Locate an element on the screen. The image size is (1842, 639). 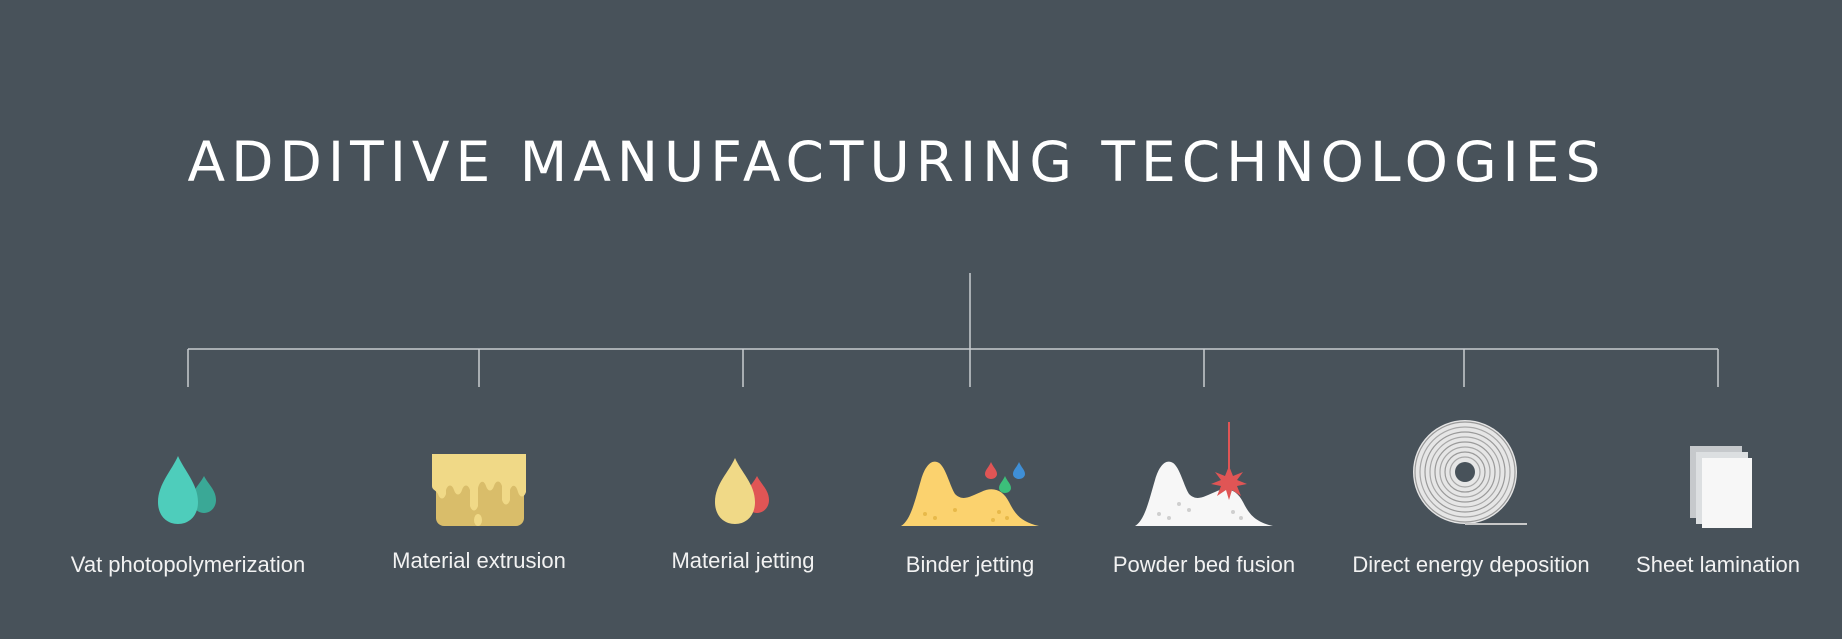
wire-spool-icon is located at coordinates (1471, 475).